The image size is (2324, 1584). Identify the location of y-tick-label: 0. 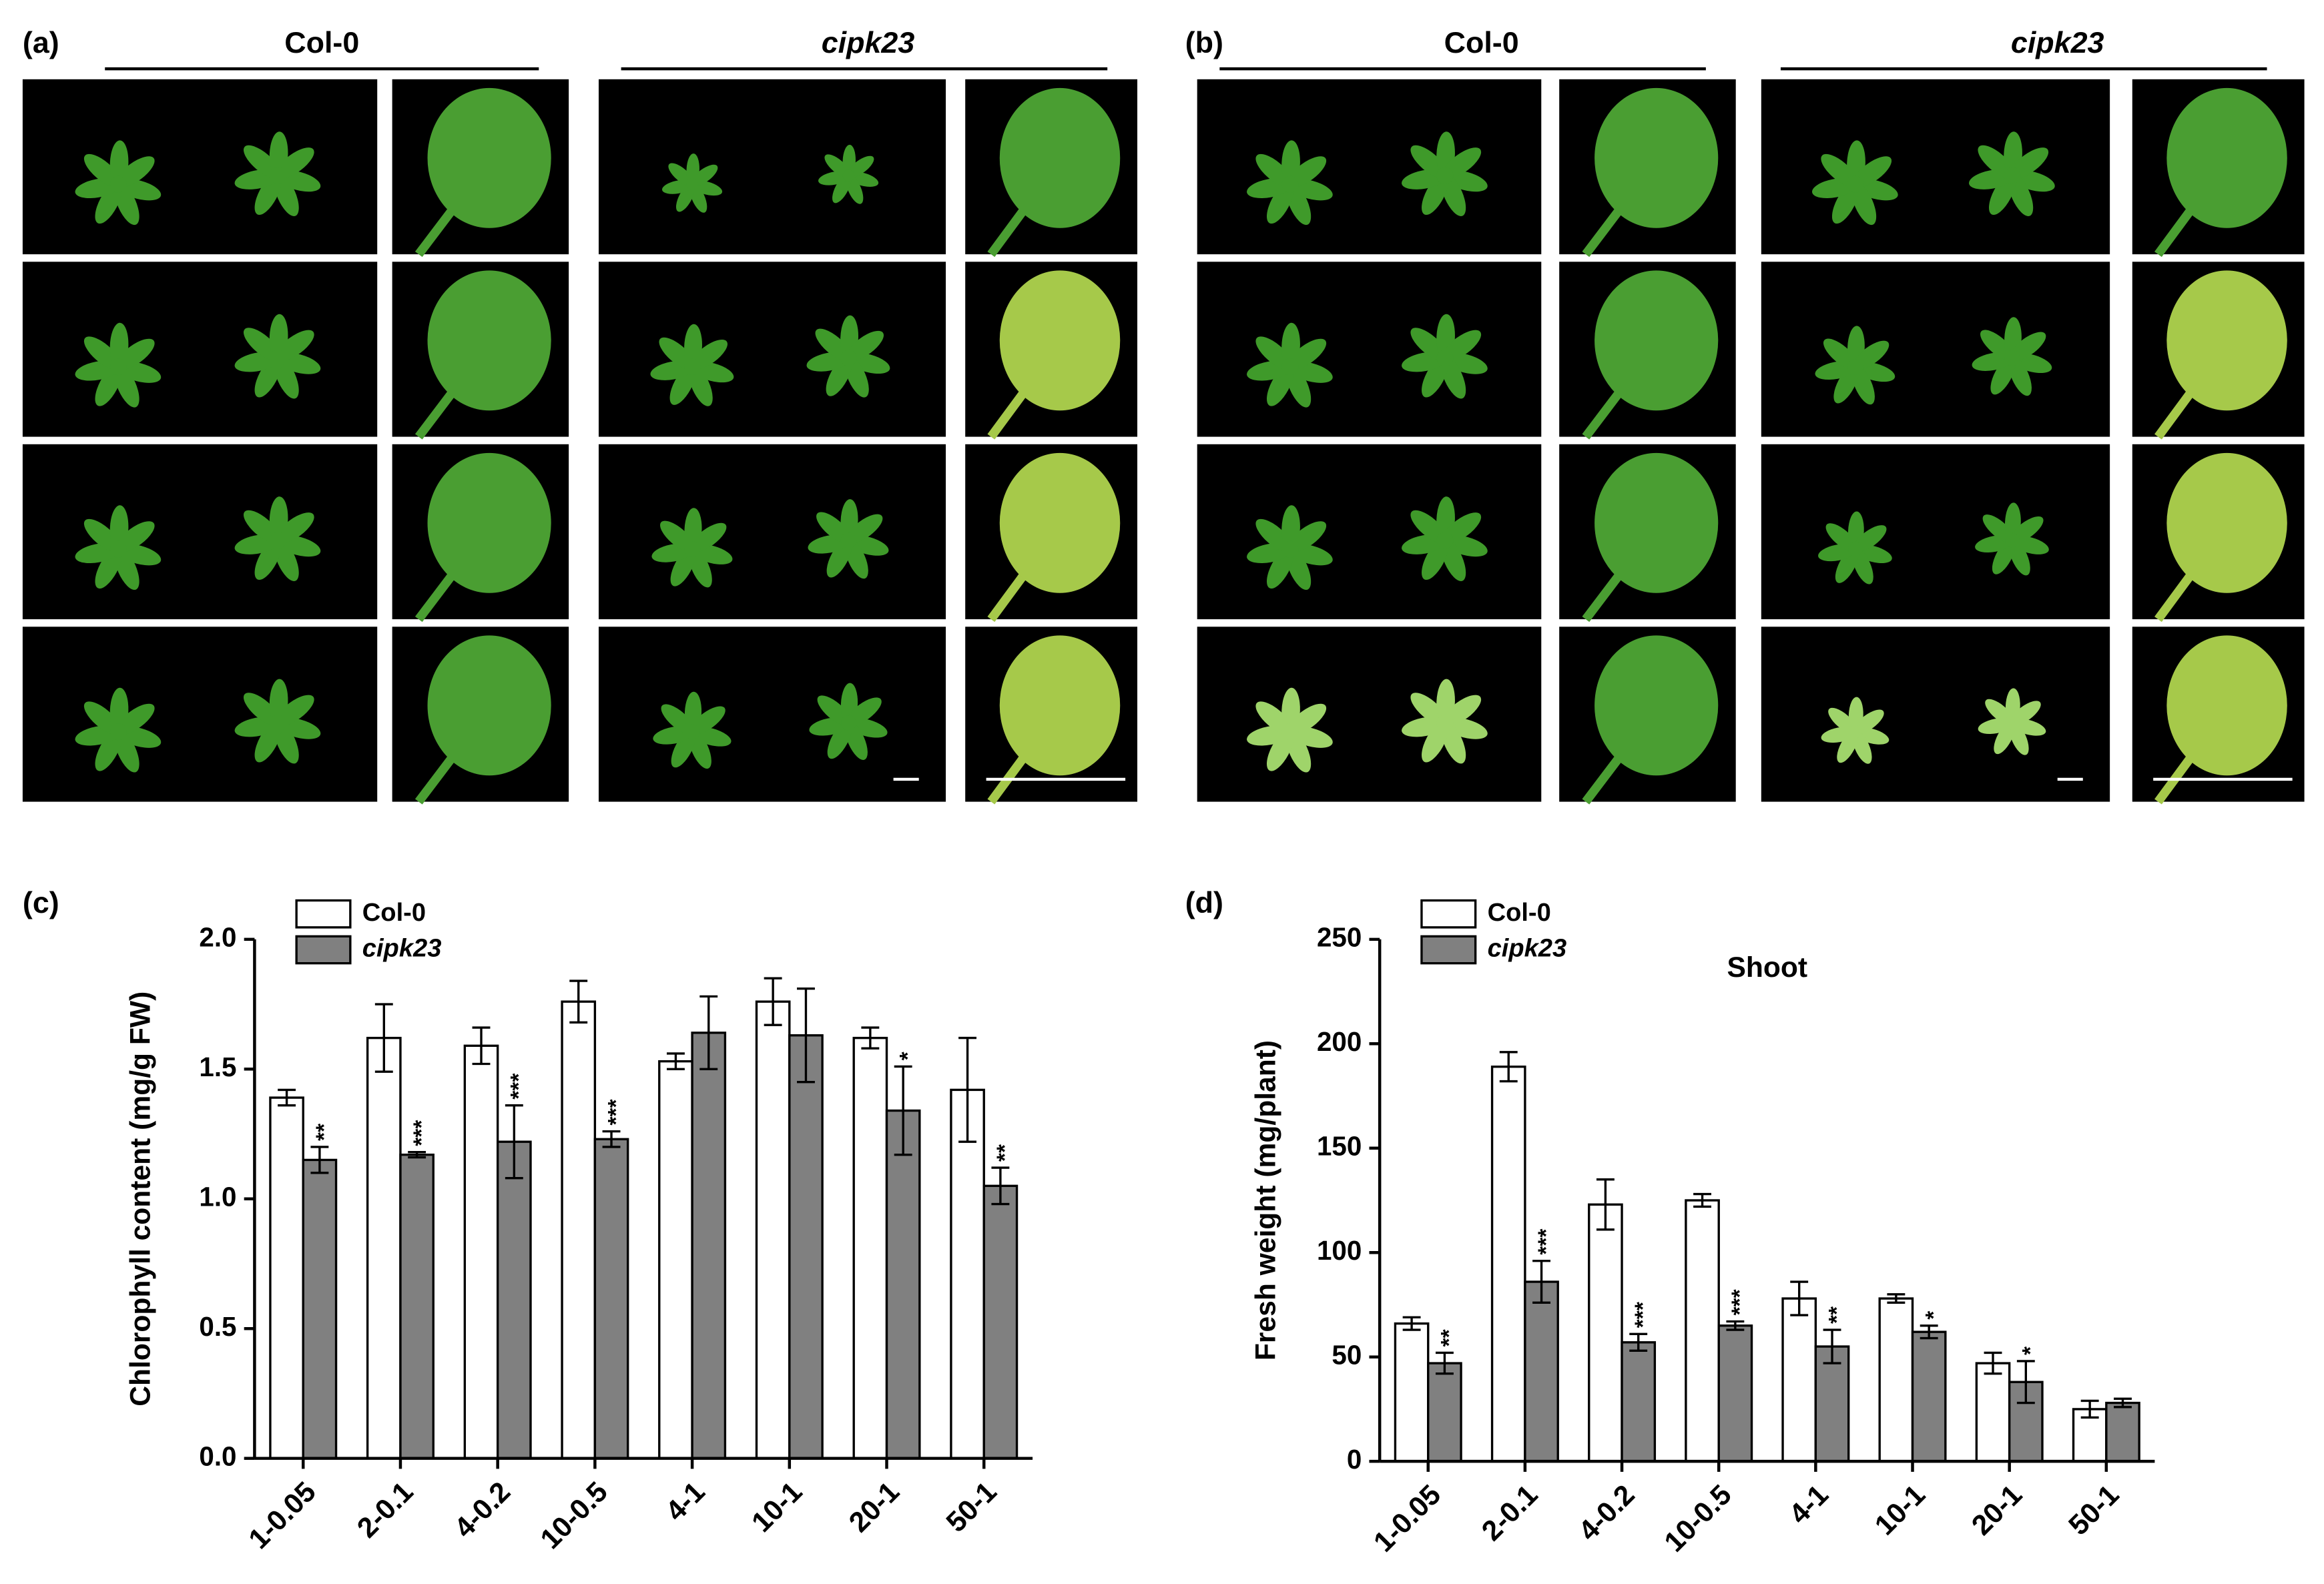
(1354, 1459).